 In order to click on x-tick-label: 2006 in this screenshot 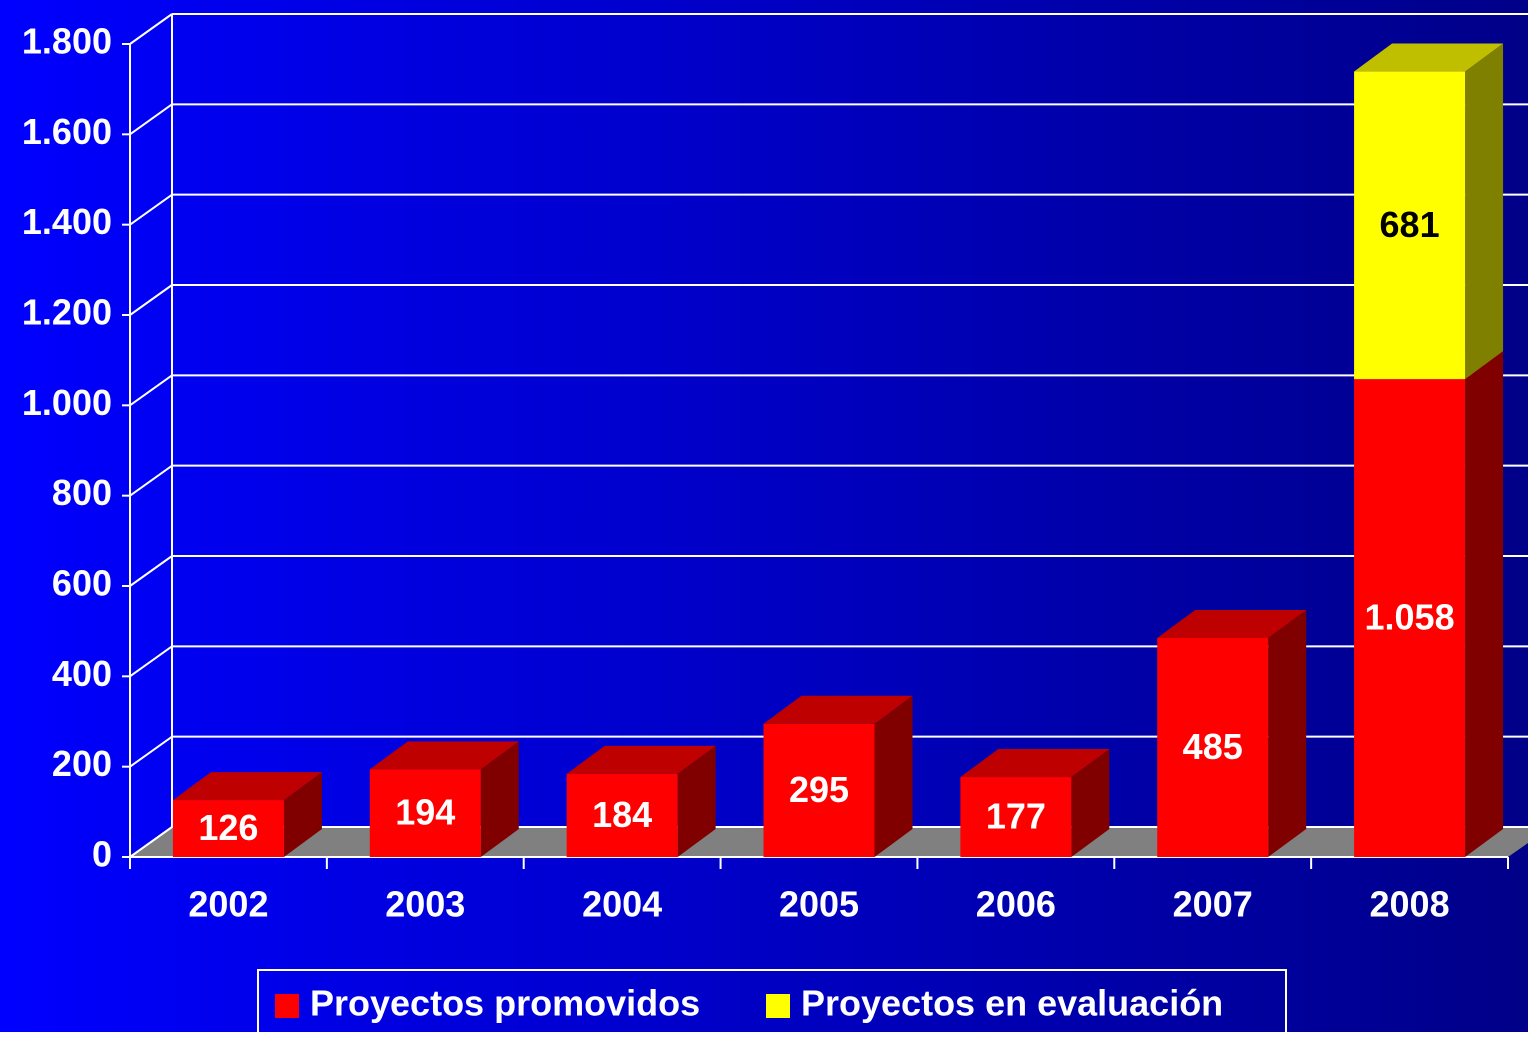, I will do `click(1016, 904)`.